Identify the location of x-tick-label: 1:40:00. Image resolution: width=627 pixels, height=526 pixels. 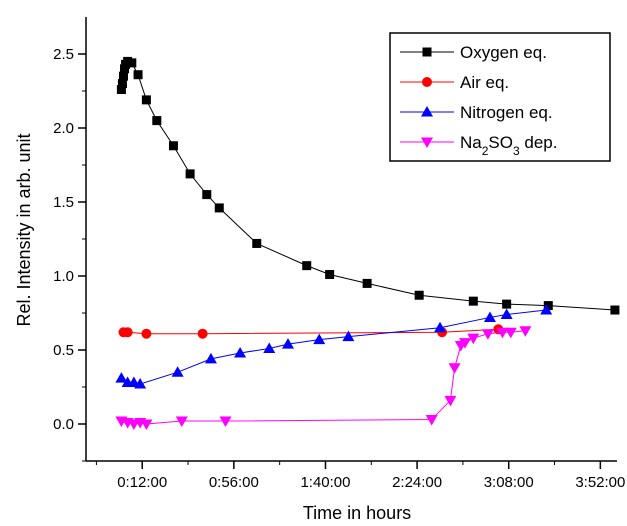
(325, 482).